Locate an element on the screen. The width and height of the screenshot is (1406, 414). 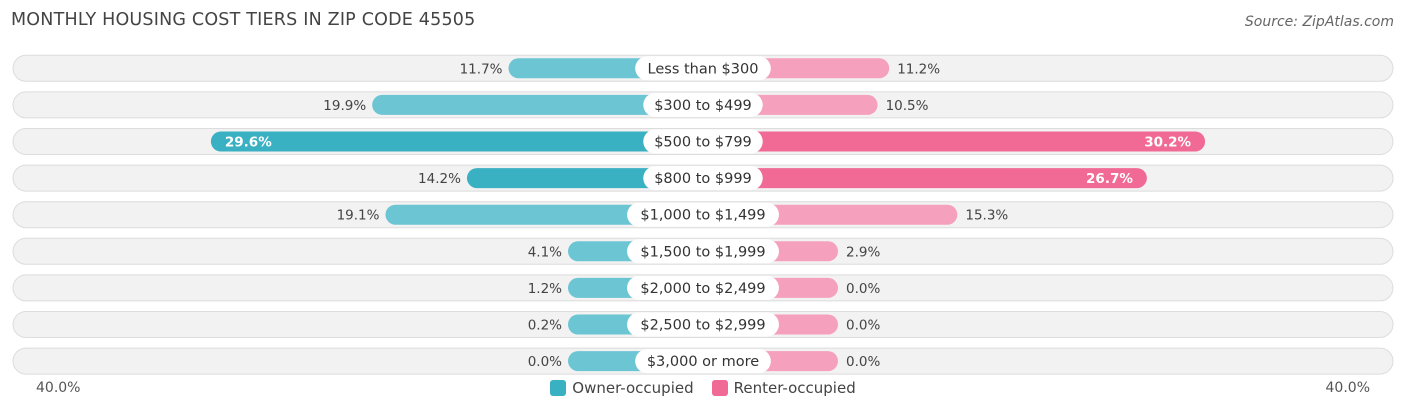
legend-item-renter: Renter-occupied is located at coordinates (783, 388).